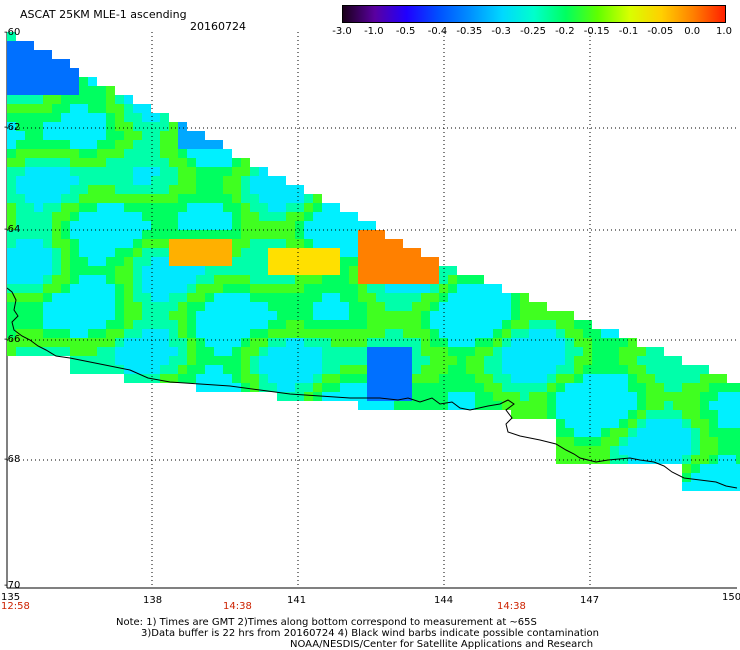  What do you see at coordinates (11, 597) in the screenshot?
I see `lon-label-135: 135` at bounding box center [11, 597].